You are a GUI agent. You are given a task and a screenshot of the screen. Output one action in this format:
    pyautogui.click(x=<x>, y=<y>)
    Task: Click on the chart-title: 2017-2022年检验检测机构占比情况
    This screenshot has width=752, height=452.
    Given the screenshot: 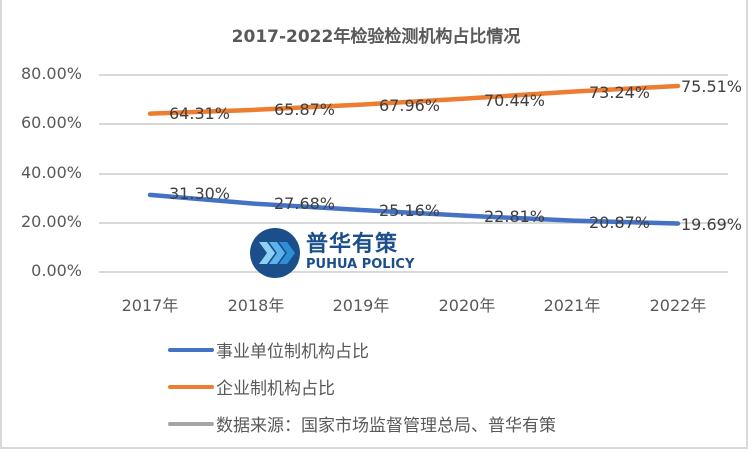 What is the action you would take?
    pyautogui.click(x=376, y=37)
    